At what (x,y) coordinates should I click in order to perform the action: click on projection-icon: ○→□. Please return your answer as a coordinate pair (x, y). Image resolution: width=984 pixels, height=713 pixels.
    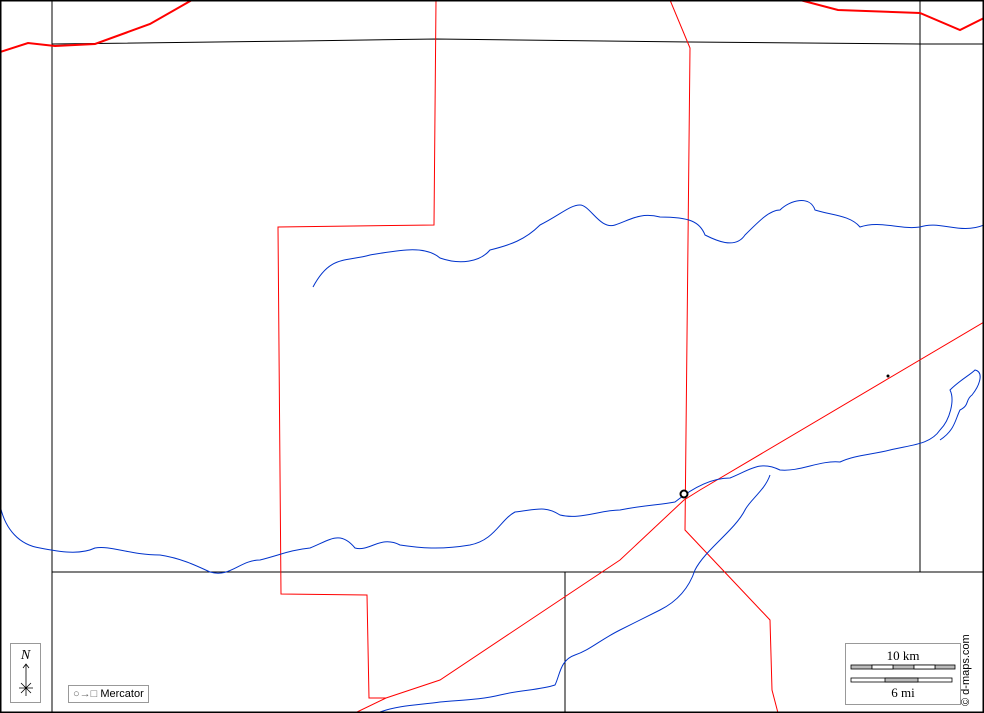
    Looking at the image, I should click on (85, 694).